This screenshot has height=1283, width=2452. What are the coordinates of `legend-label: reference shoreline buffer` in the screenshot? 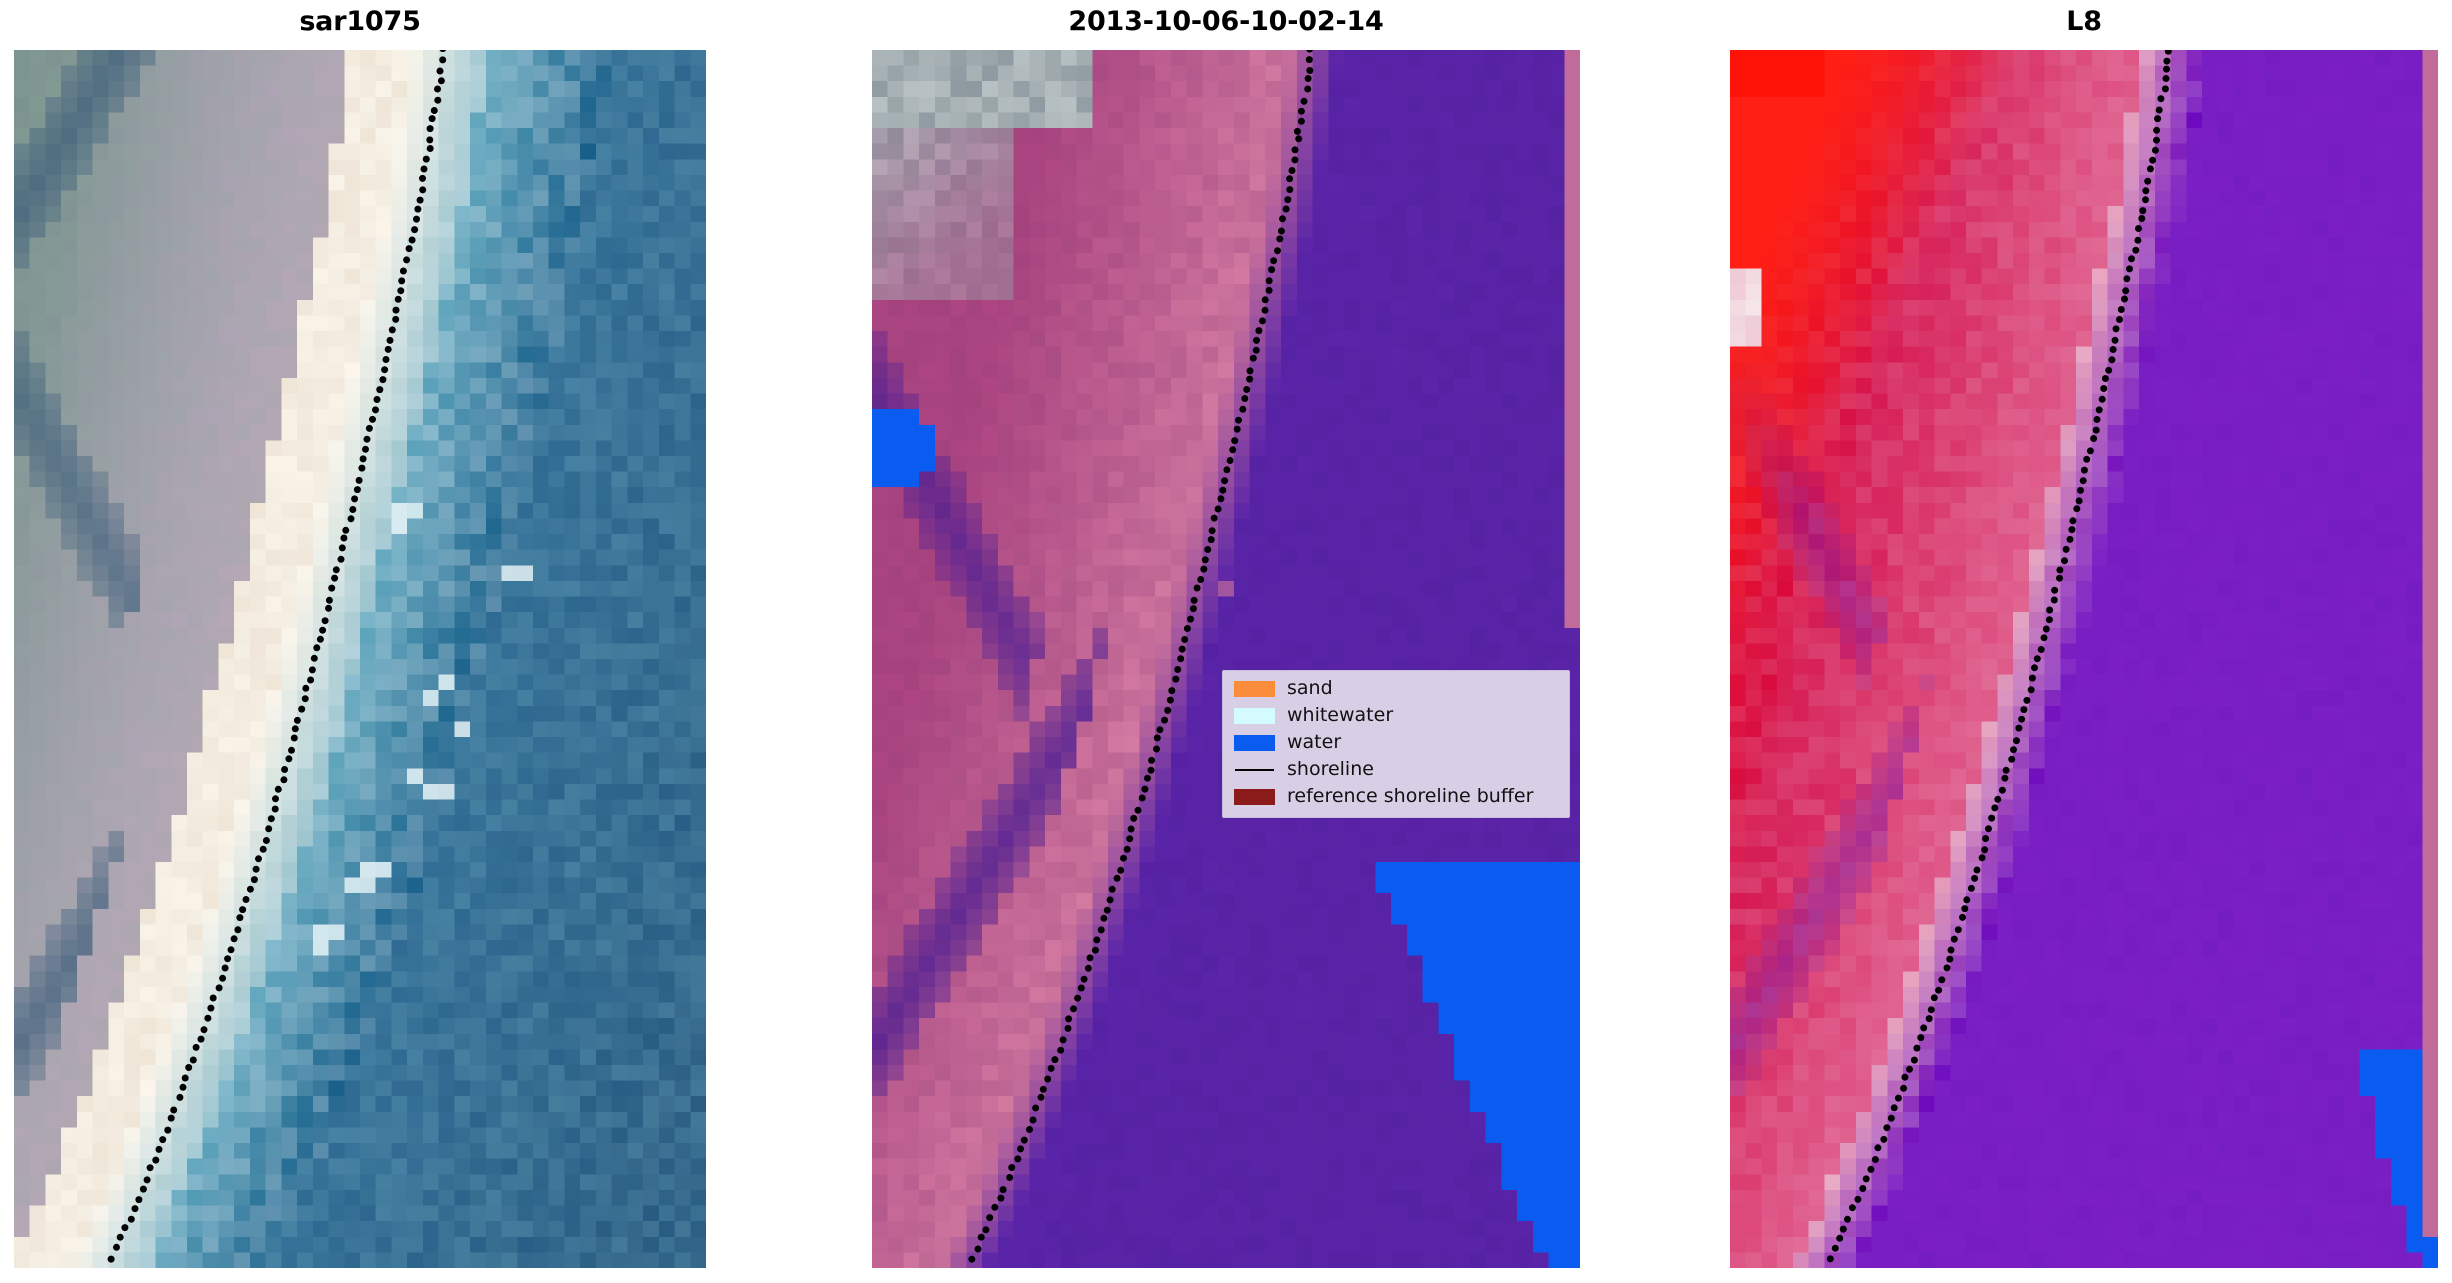 It's located at (1410, 796).